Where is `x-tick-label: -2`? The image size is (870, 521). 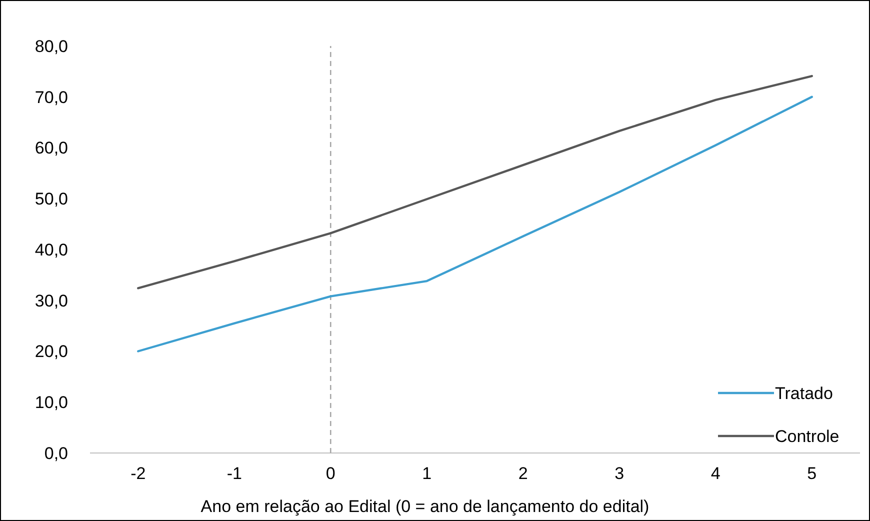 x-tick-label: -2 is located at coordinates (138, 473).